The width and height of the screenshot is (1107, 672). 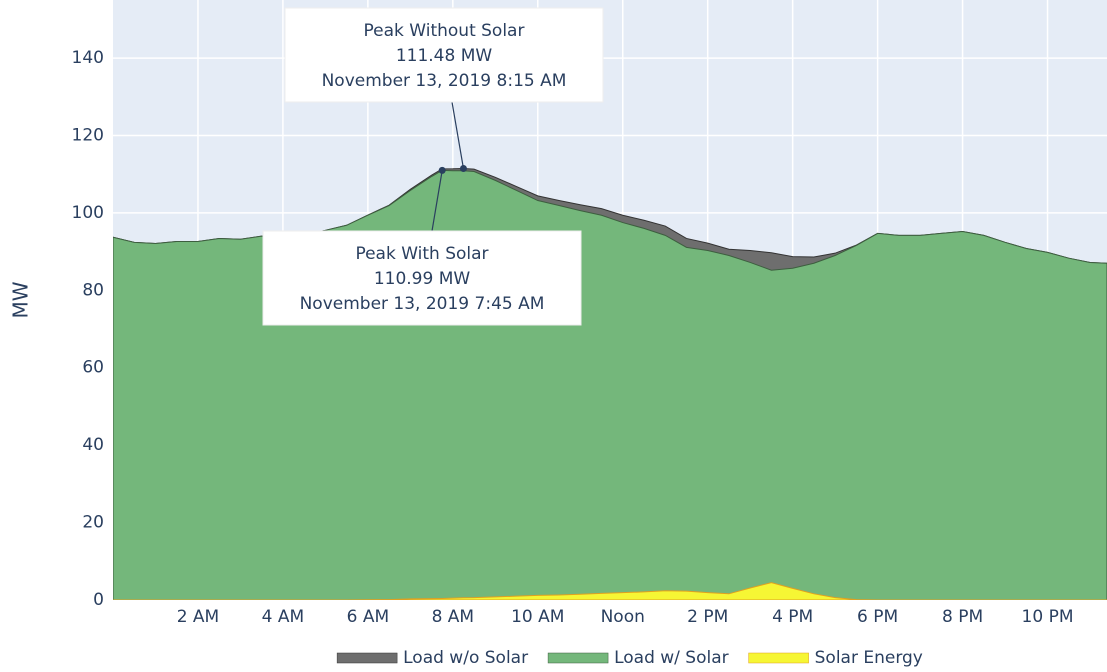 I want to click on x-tick-label: 2 AM, so click(x=198, y=617).